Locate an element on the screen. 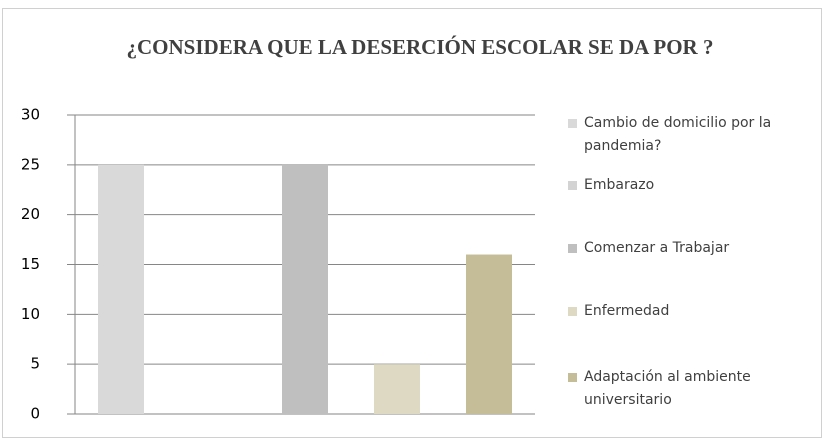 This screenshot has height=438, width=826. y-tick-label: 5 is located at coordinates (35, 364).